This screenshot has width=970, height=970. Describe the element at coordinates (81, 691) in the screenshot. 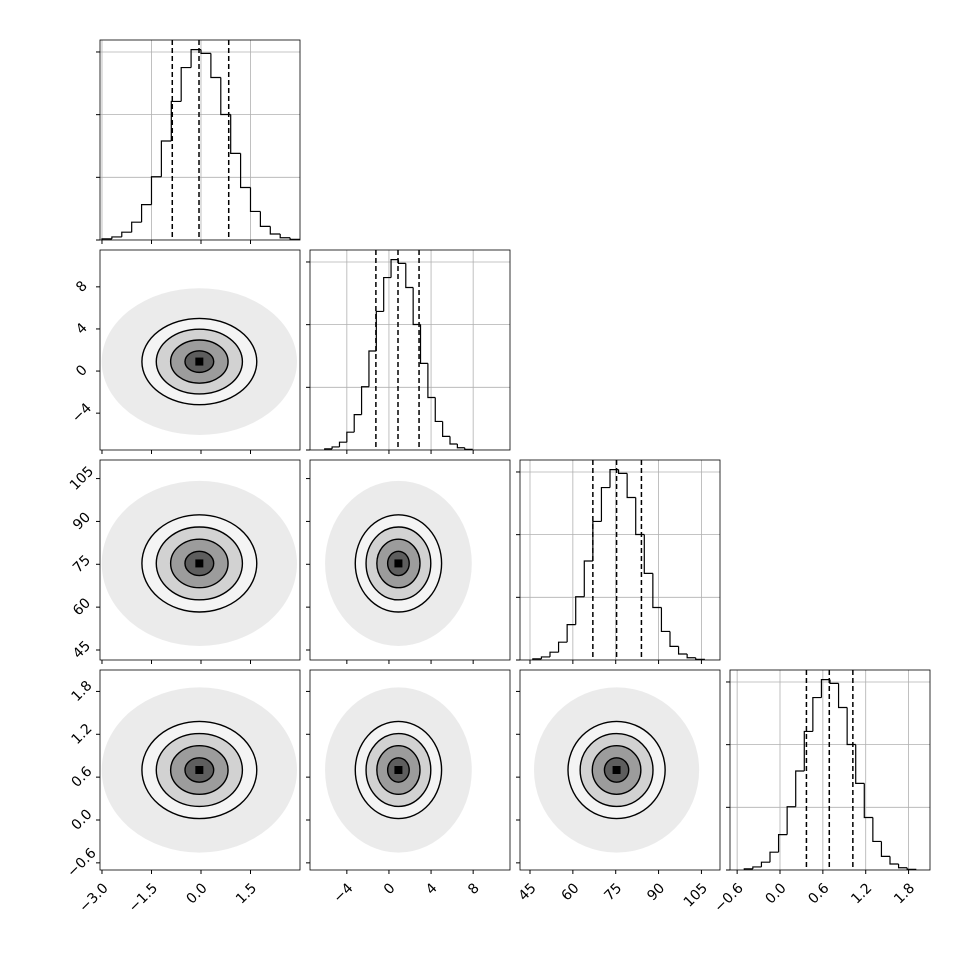

I see `y-tick-label: 1.8` at that location.